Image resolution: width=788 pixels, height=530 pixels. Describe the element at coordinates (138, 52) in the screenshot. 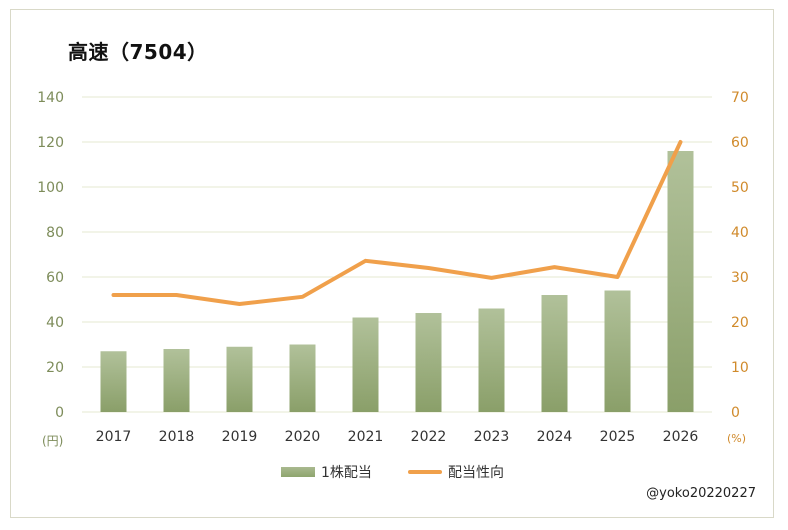

I see `chart-title: 高速（7504）` at that location.